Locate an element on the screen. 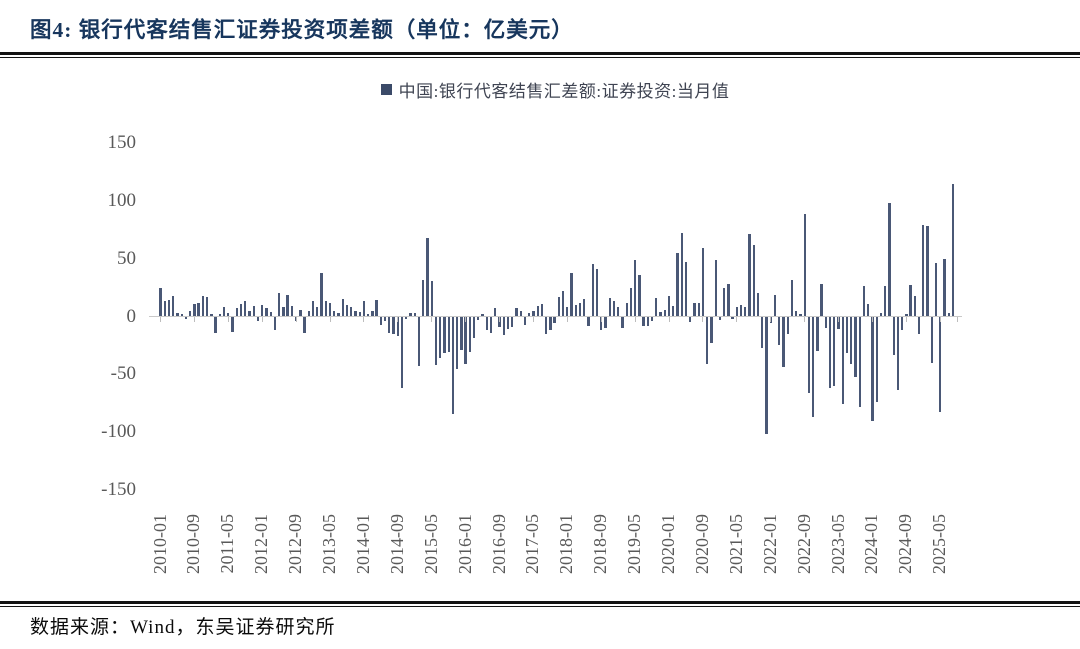 The height and width of the screenshot is (649, 1080). x-tick-label: 2019-05 is located at coordinates (634, 544).